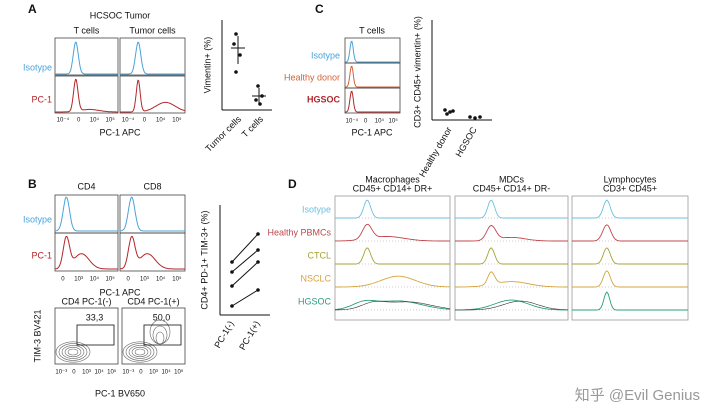 Image resolution: width=720 pixels, height=414 pixels. Describe the element at coordinates (315, 278) in the screenshot. I see `row-label: NSCLC` at that location.